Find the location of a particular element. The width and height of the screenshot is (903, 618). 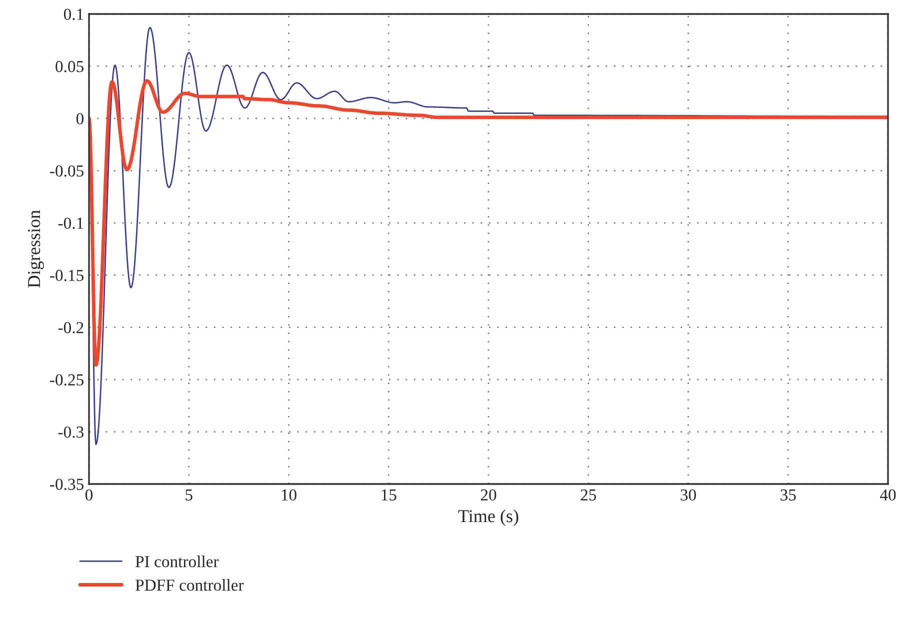

y-tick-label: -0.3 is located at coordinates (71, 432).